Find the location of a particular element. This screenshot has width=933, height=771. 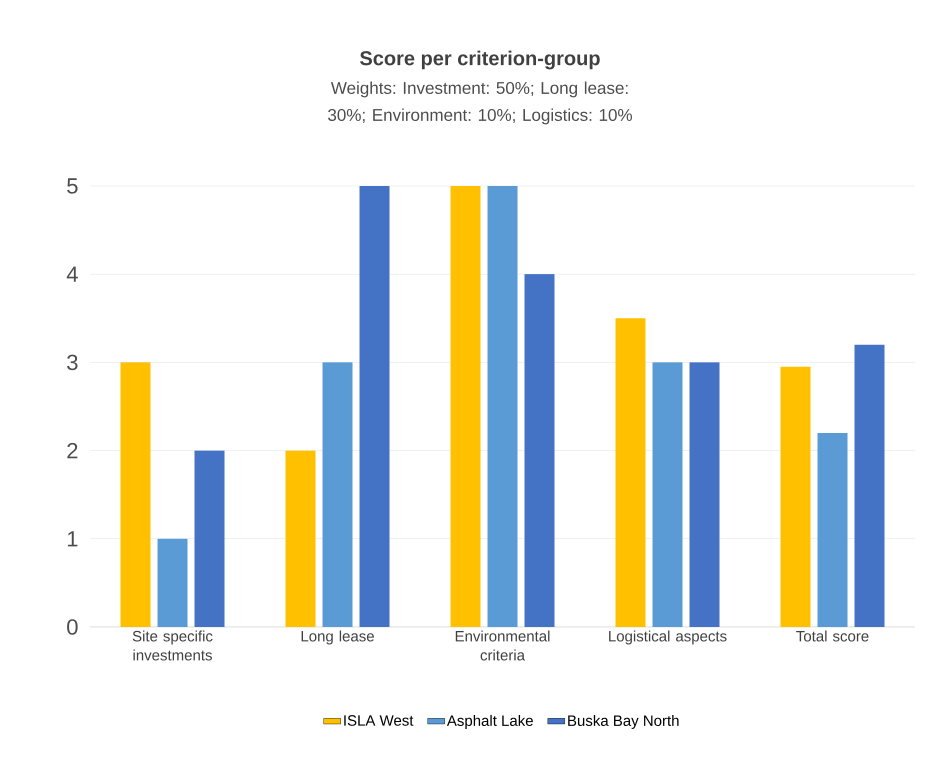

x-tick-label: Site specific investments is located at coordinates (172, 645).